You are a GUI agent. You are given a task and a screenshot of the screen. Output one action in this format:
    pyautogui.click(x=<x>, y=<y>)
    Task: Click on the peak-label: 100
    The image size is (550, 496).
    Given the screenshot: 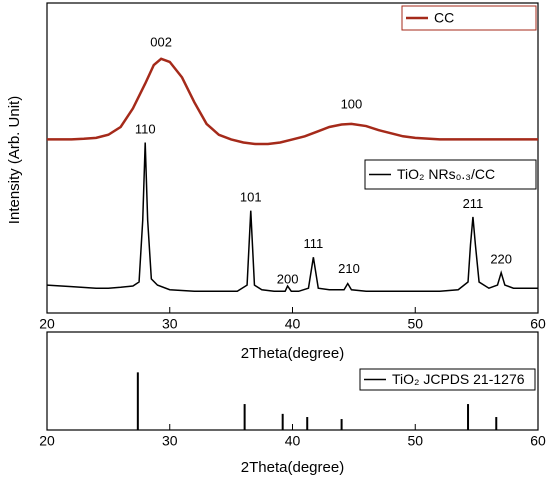 What is the action you would take?
    pyautogui.click(x=352, y=104)
    